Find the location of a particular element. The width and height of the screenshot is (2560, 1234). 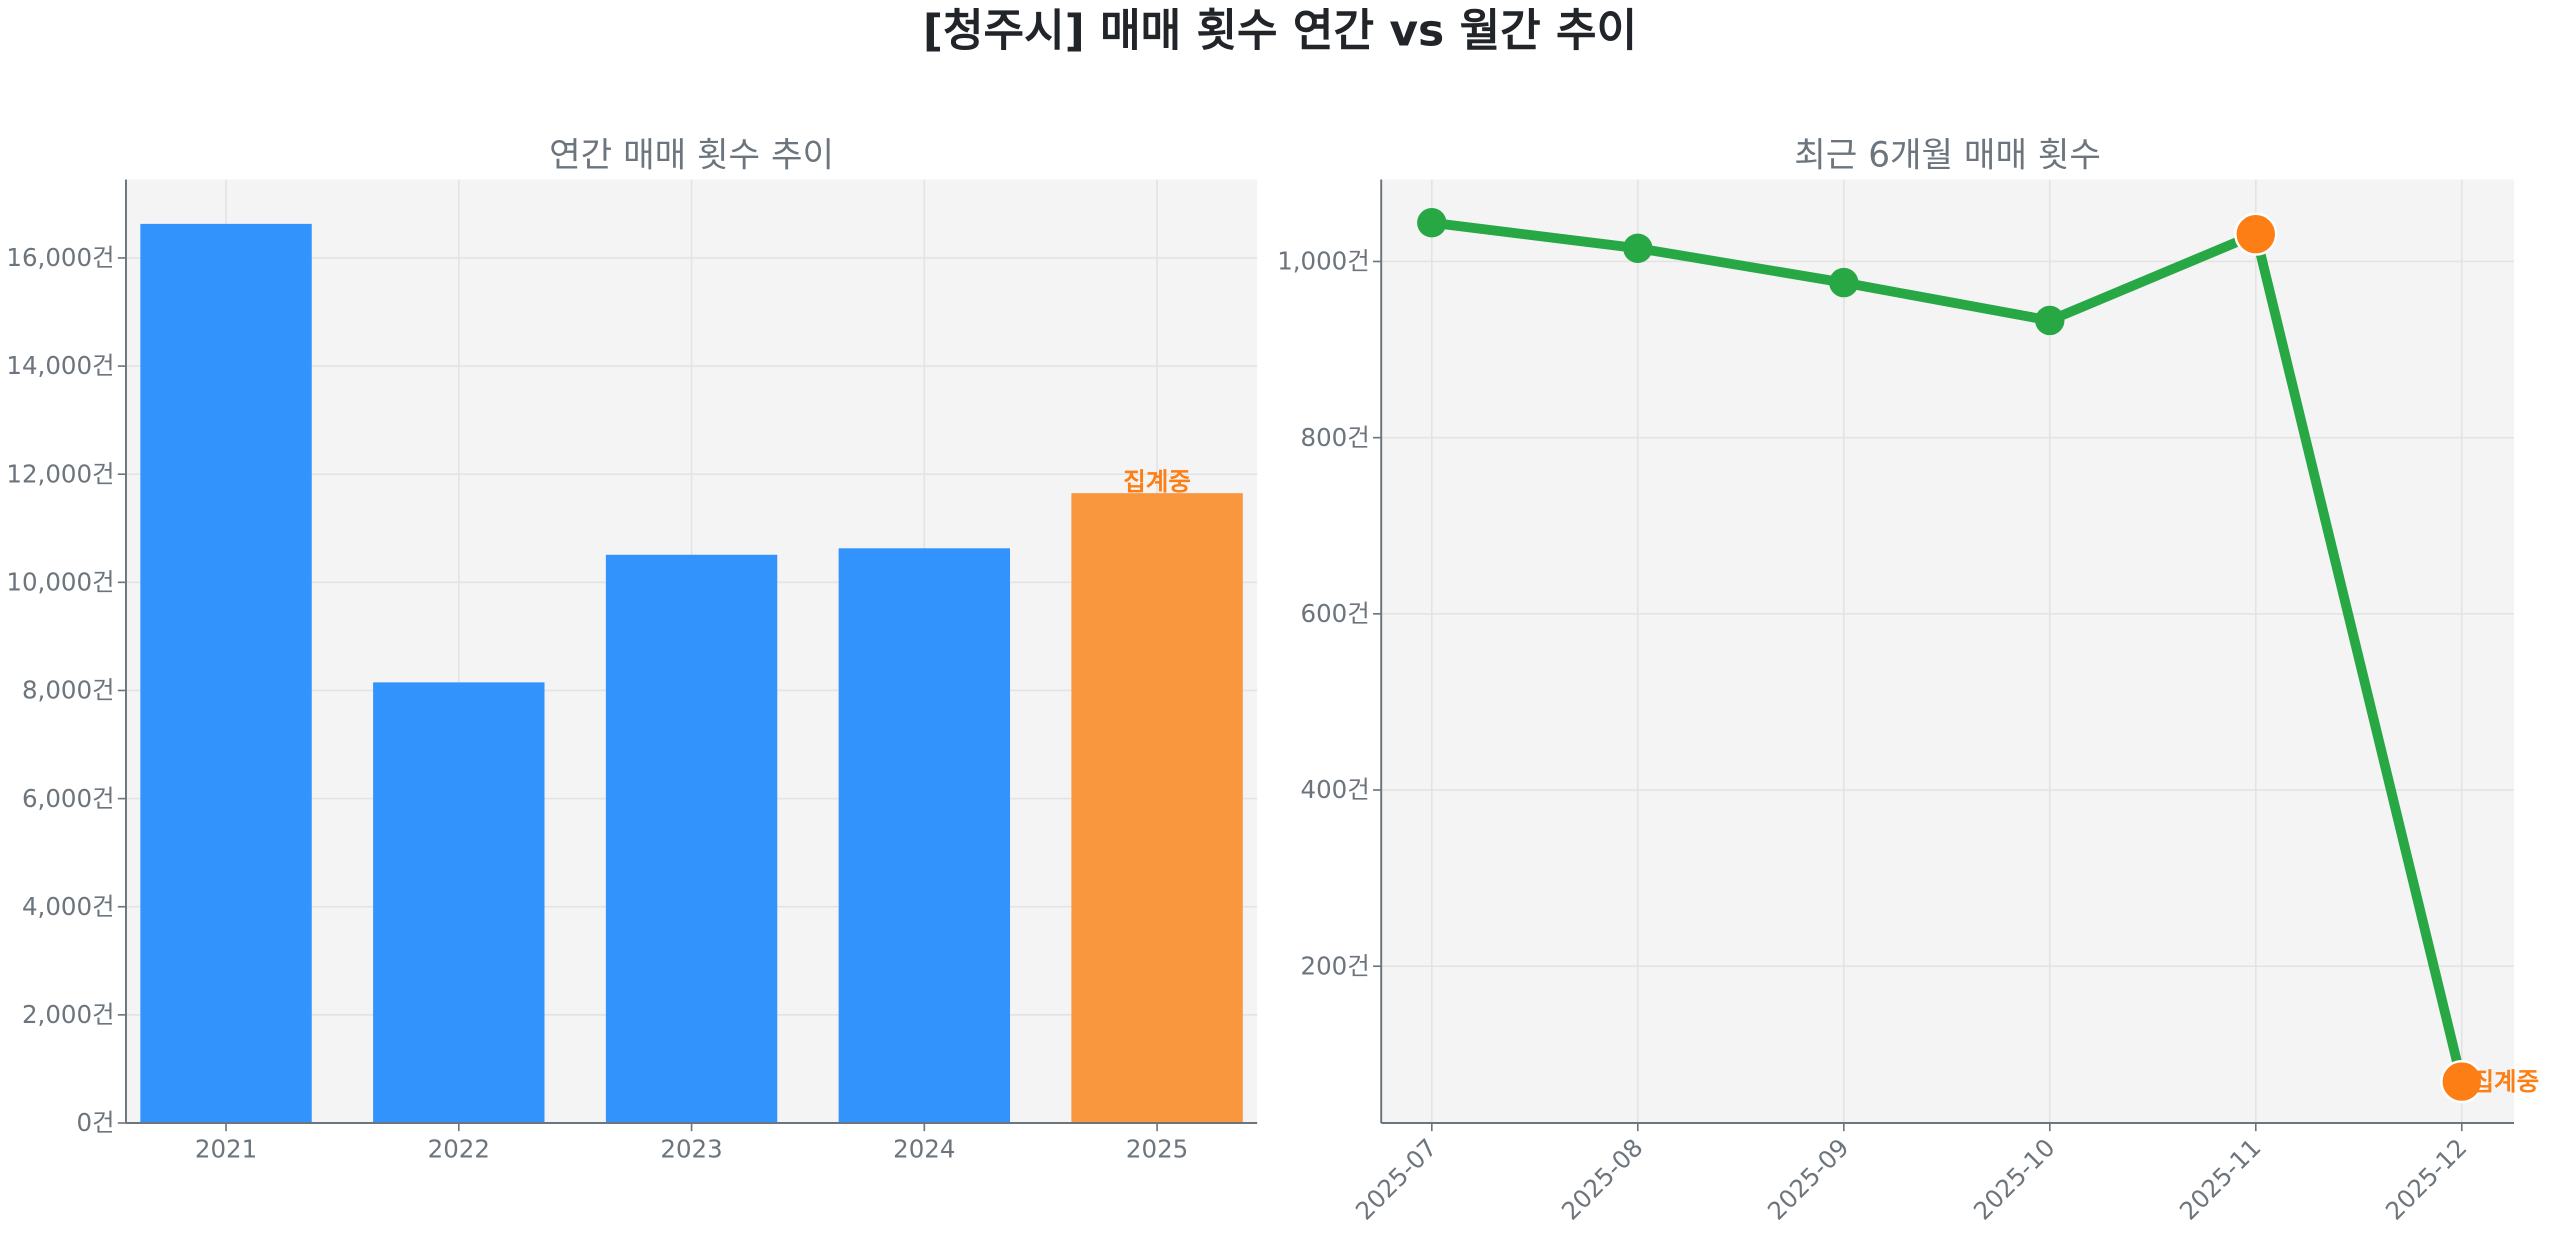

figure-title: [청주시] 매매 횟수 연간 vs 월간 추이 is located at coordinates (1280, 31).